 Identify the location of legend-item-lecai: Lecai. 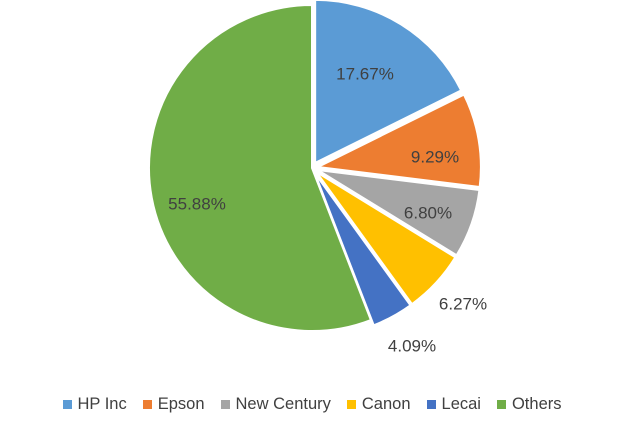
(453, 404).